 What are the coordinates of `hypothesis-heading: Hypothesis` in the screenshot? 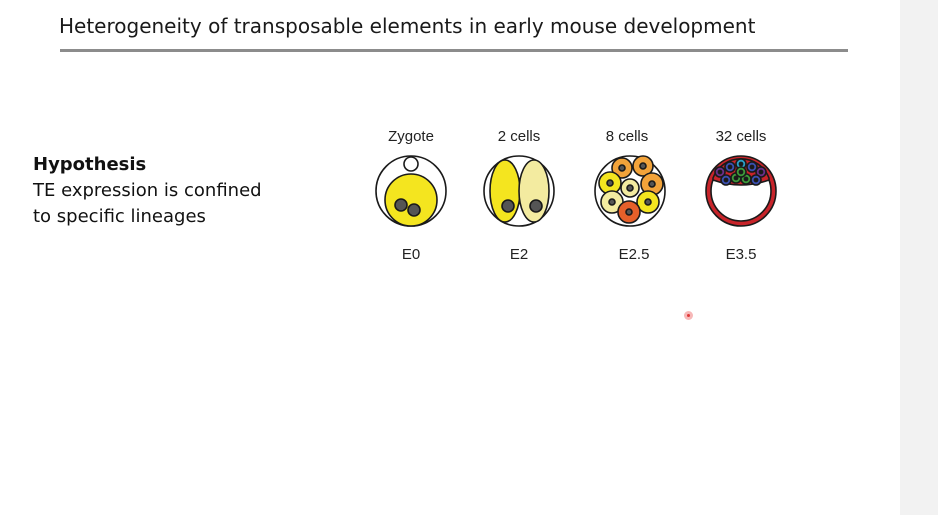 It's located at (90, 164).